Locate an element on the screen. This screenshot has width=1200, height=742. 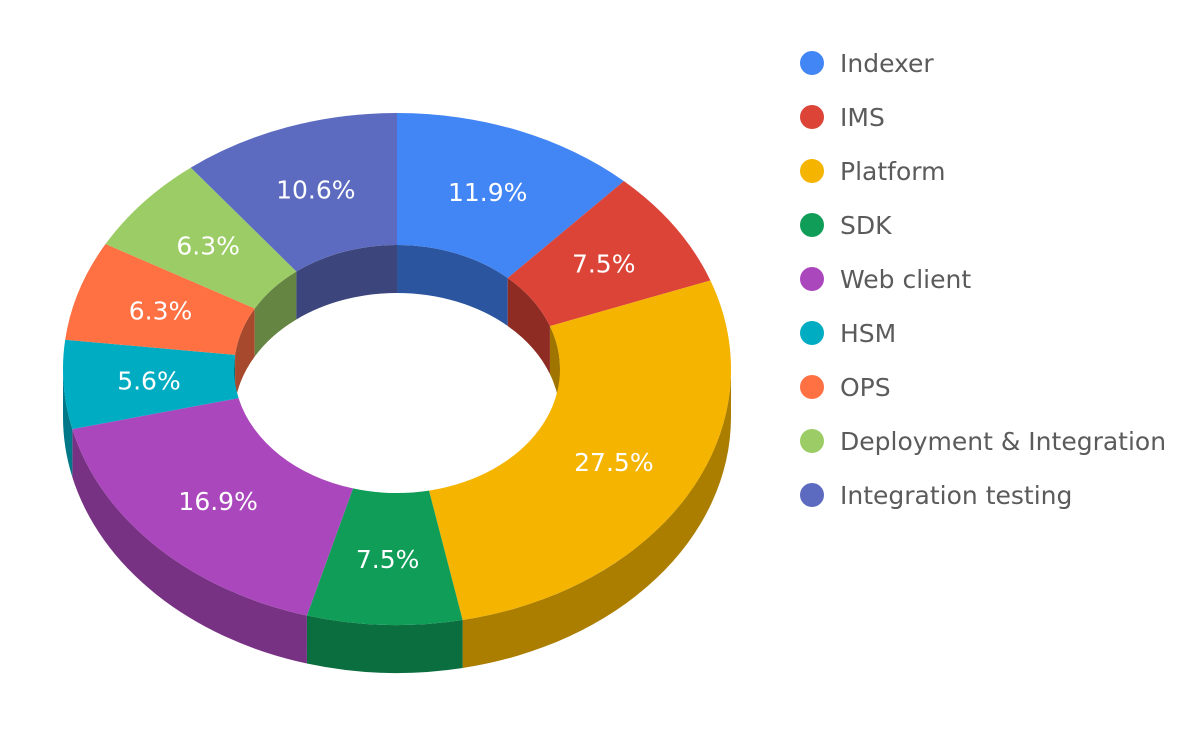
legend-item: SDK is located at coordinates (983, 225).